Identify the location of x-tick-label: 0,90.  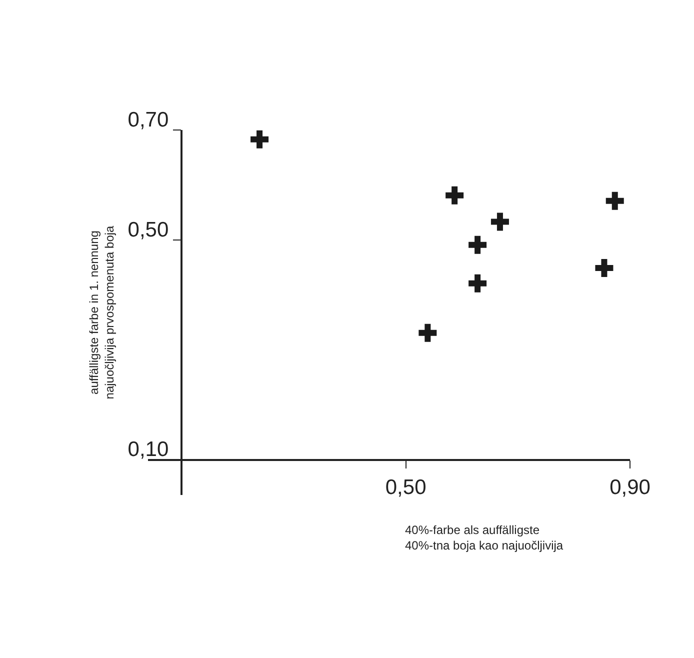
(630, 487).